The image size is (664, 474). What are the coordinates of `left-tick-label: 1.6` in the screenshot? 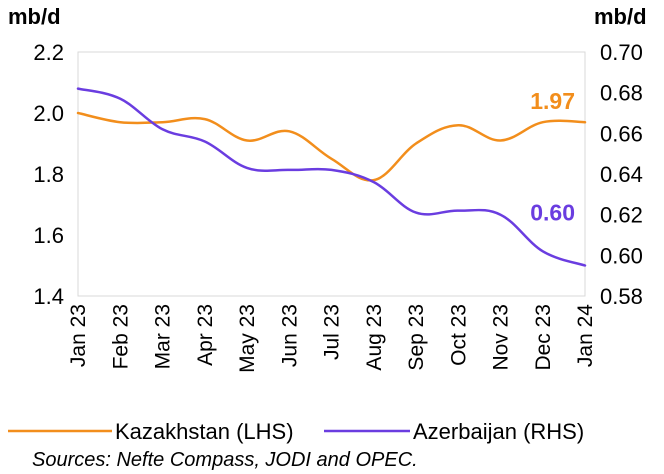 It's located at (48, 235).